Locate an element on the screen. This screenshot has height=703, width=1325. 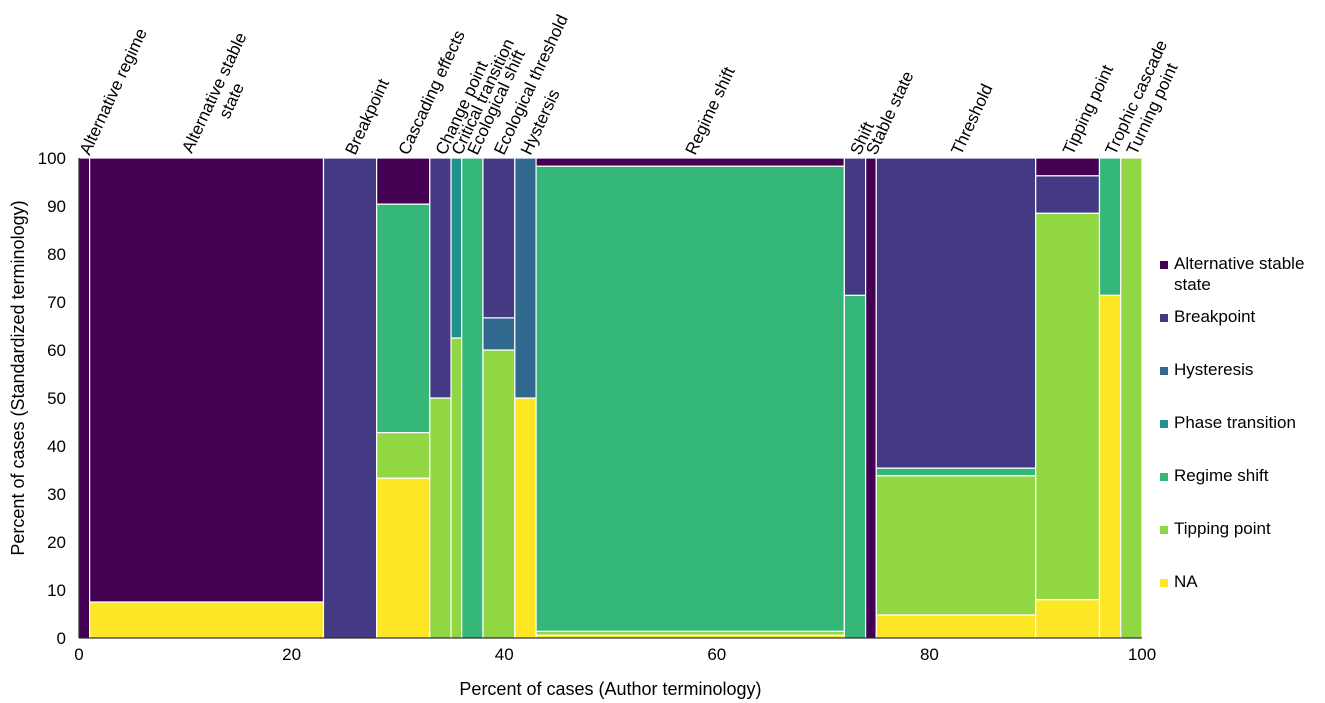
mosaic-cell-stable-state-alternative-stable-state is located at coordinates (871, 398).